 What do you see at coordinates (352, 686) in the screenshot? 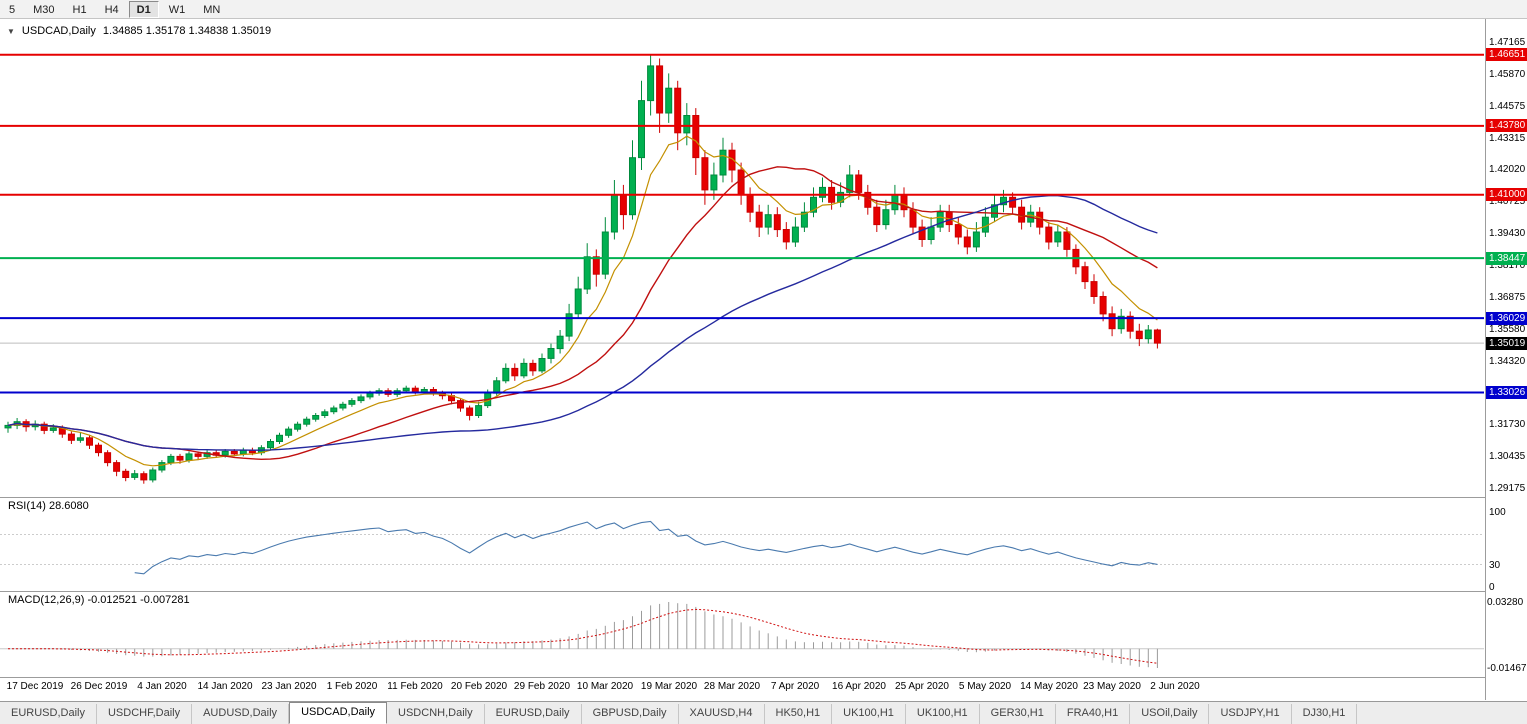
I see `time-axis-label: 1 Feb 2020` at bounding box center [352, 686].